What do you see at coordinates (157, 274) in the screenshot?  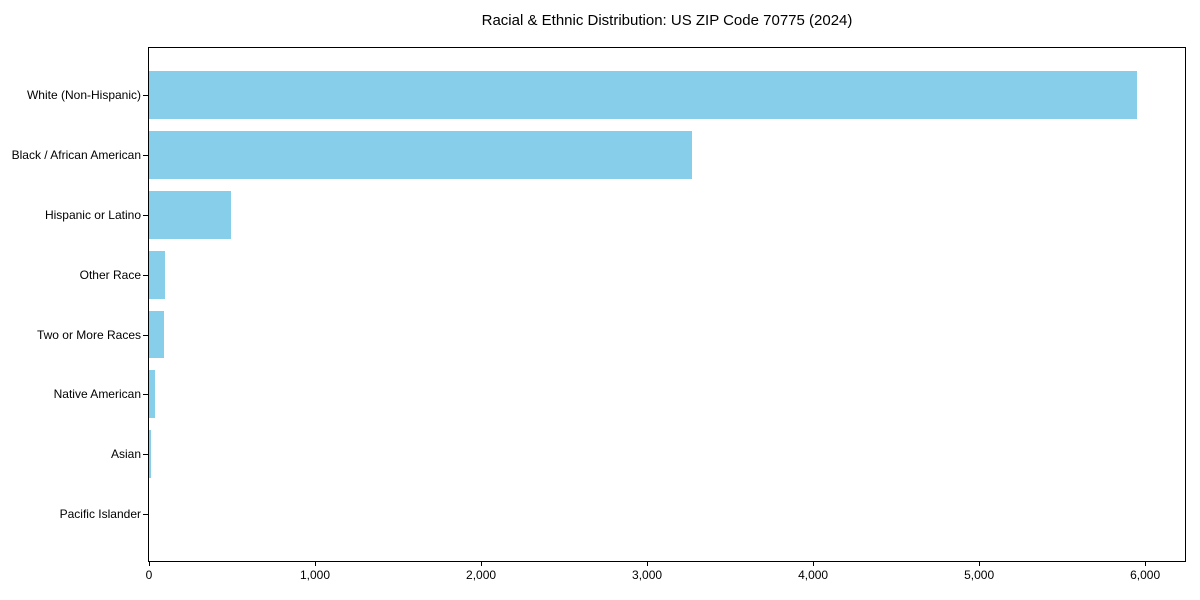 I see `bar-other-race` at bounding box center [157, 274].